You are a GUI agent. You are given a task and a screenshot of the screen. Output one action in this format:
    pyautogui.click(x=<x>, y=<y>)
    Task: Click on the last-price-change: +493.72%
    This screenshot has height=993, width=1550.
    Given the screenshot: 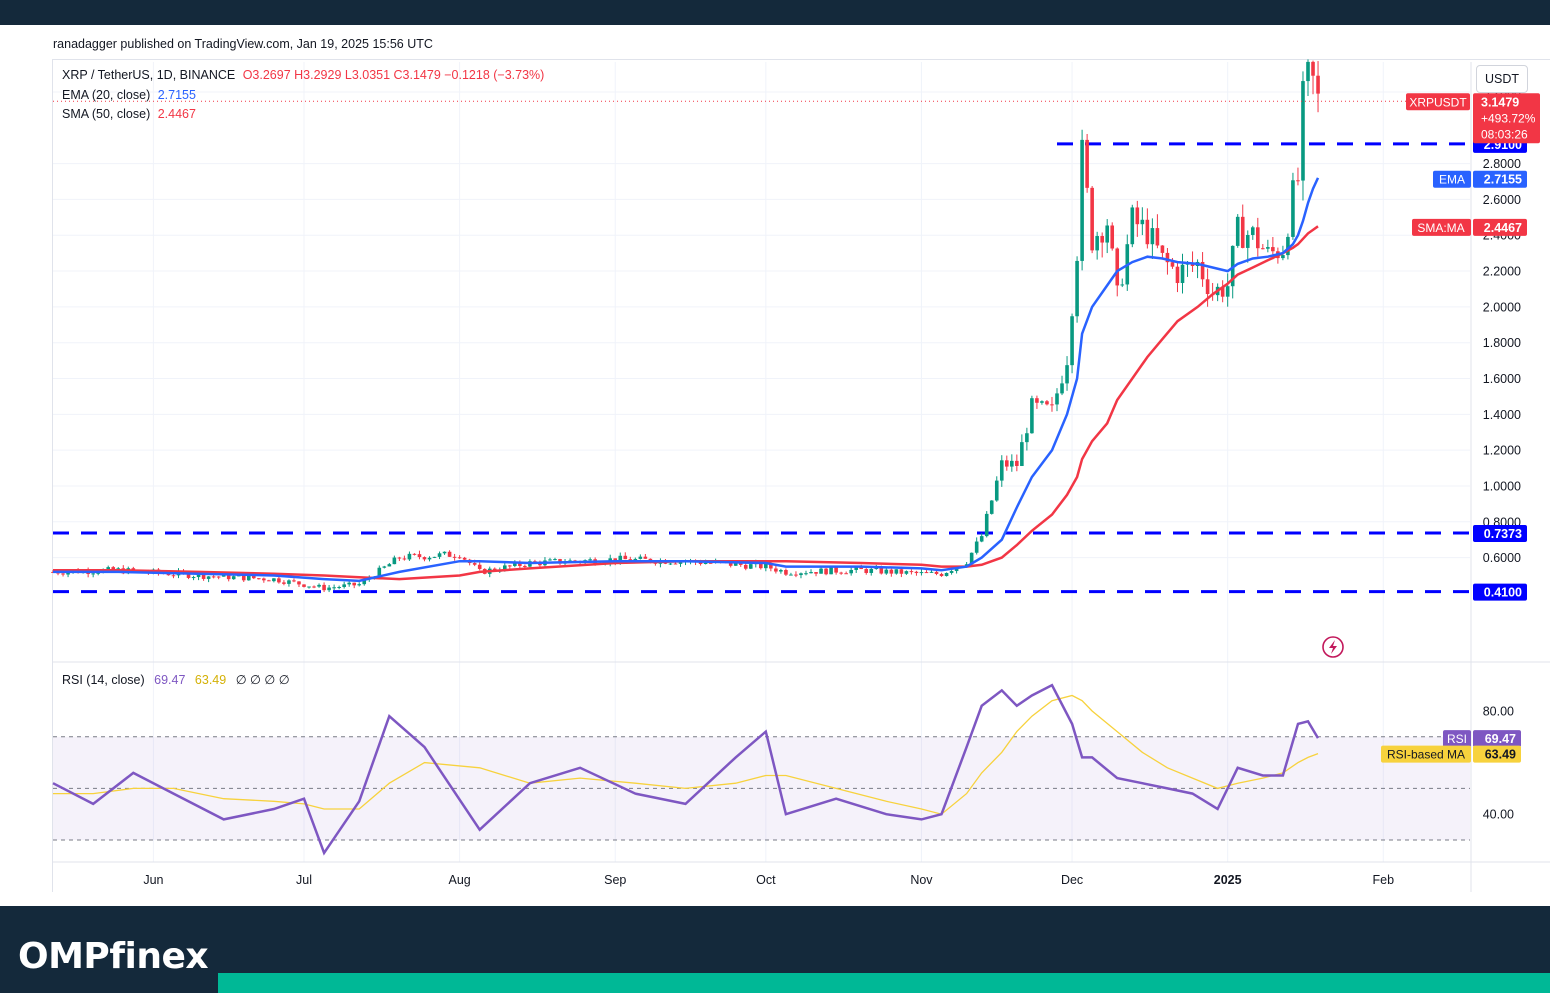 What is the action you would take?
    pyautogui.click(x=1508, y=118)
    